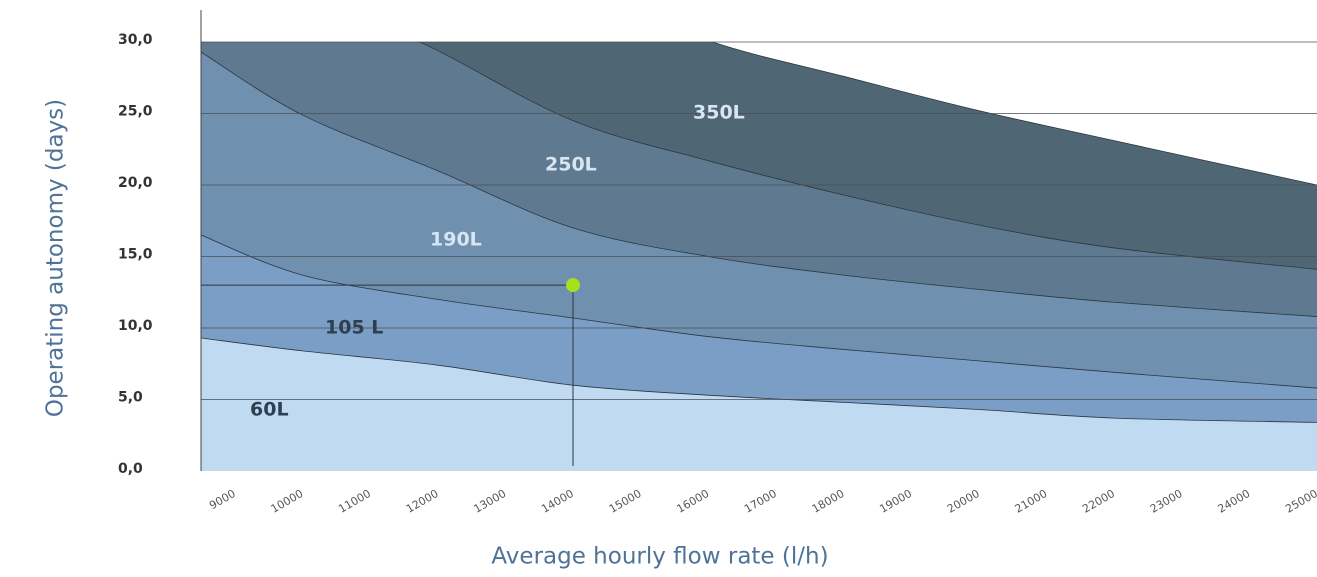 Image resolution: width=1317 pixels, height=577 pixels. I want to click on x-tick-label: 15000, so click(625, 501).